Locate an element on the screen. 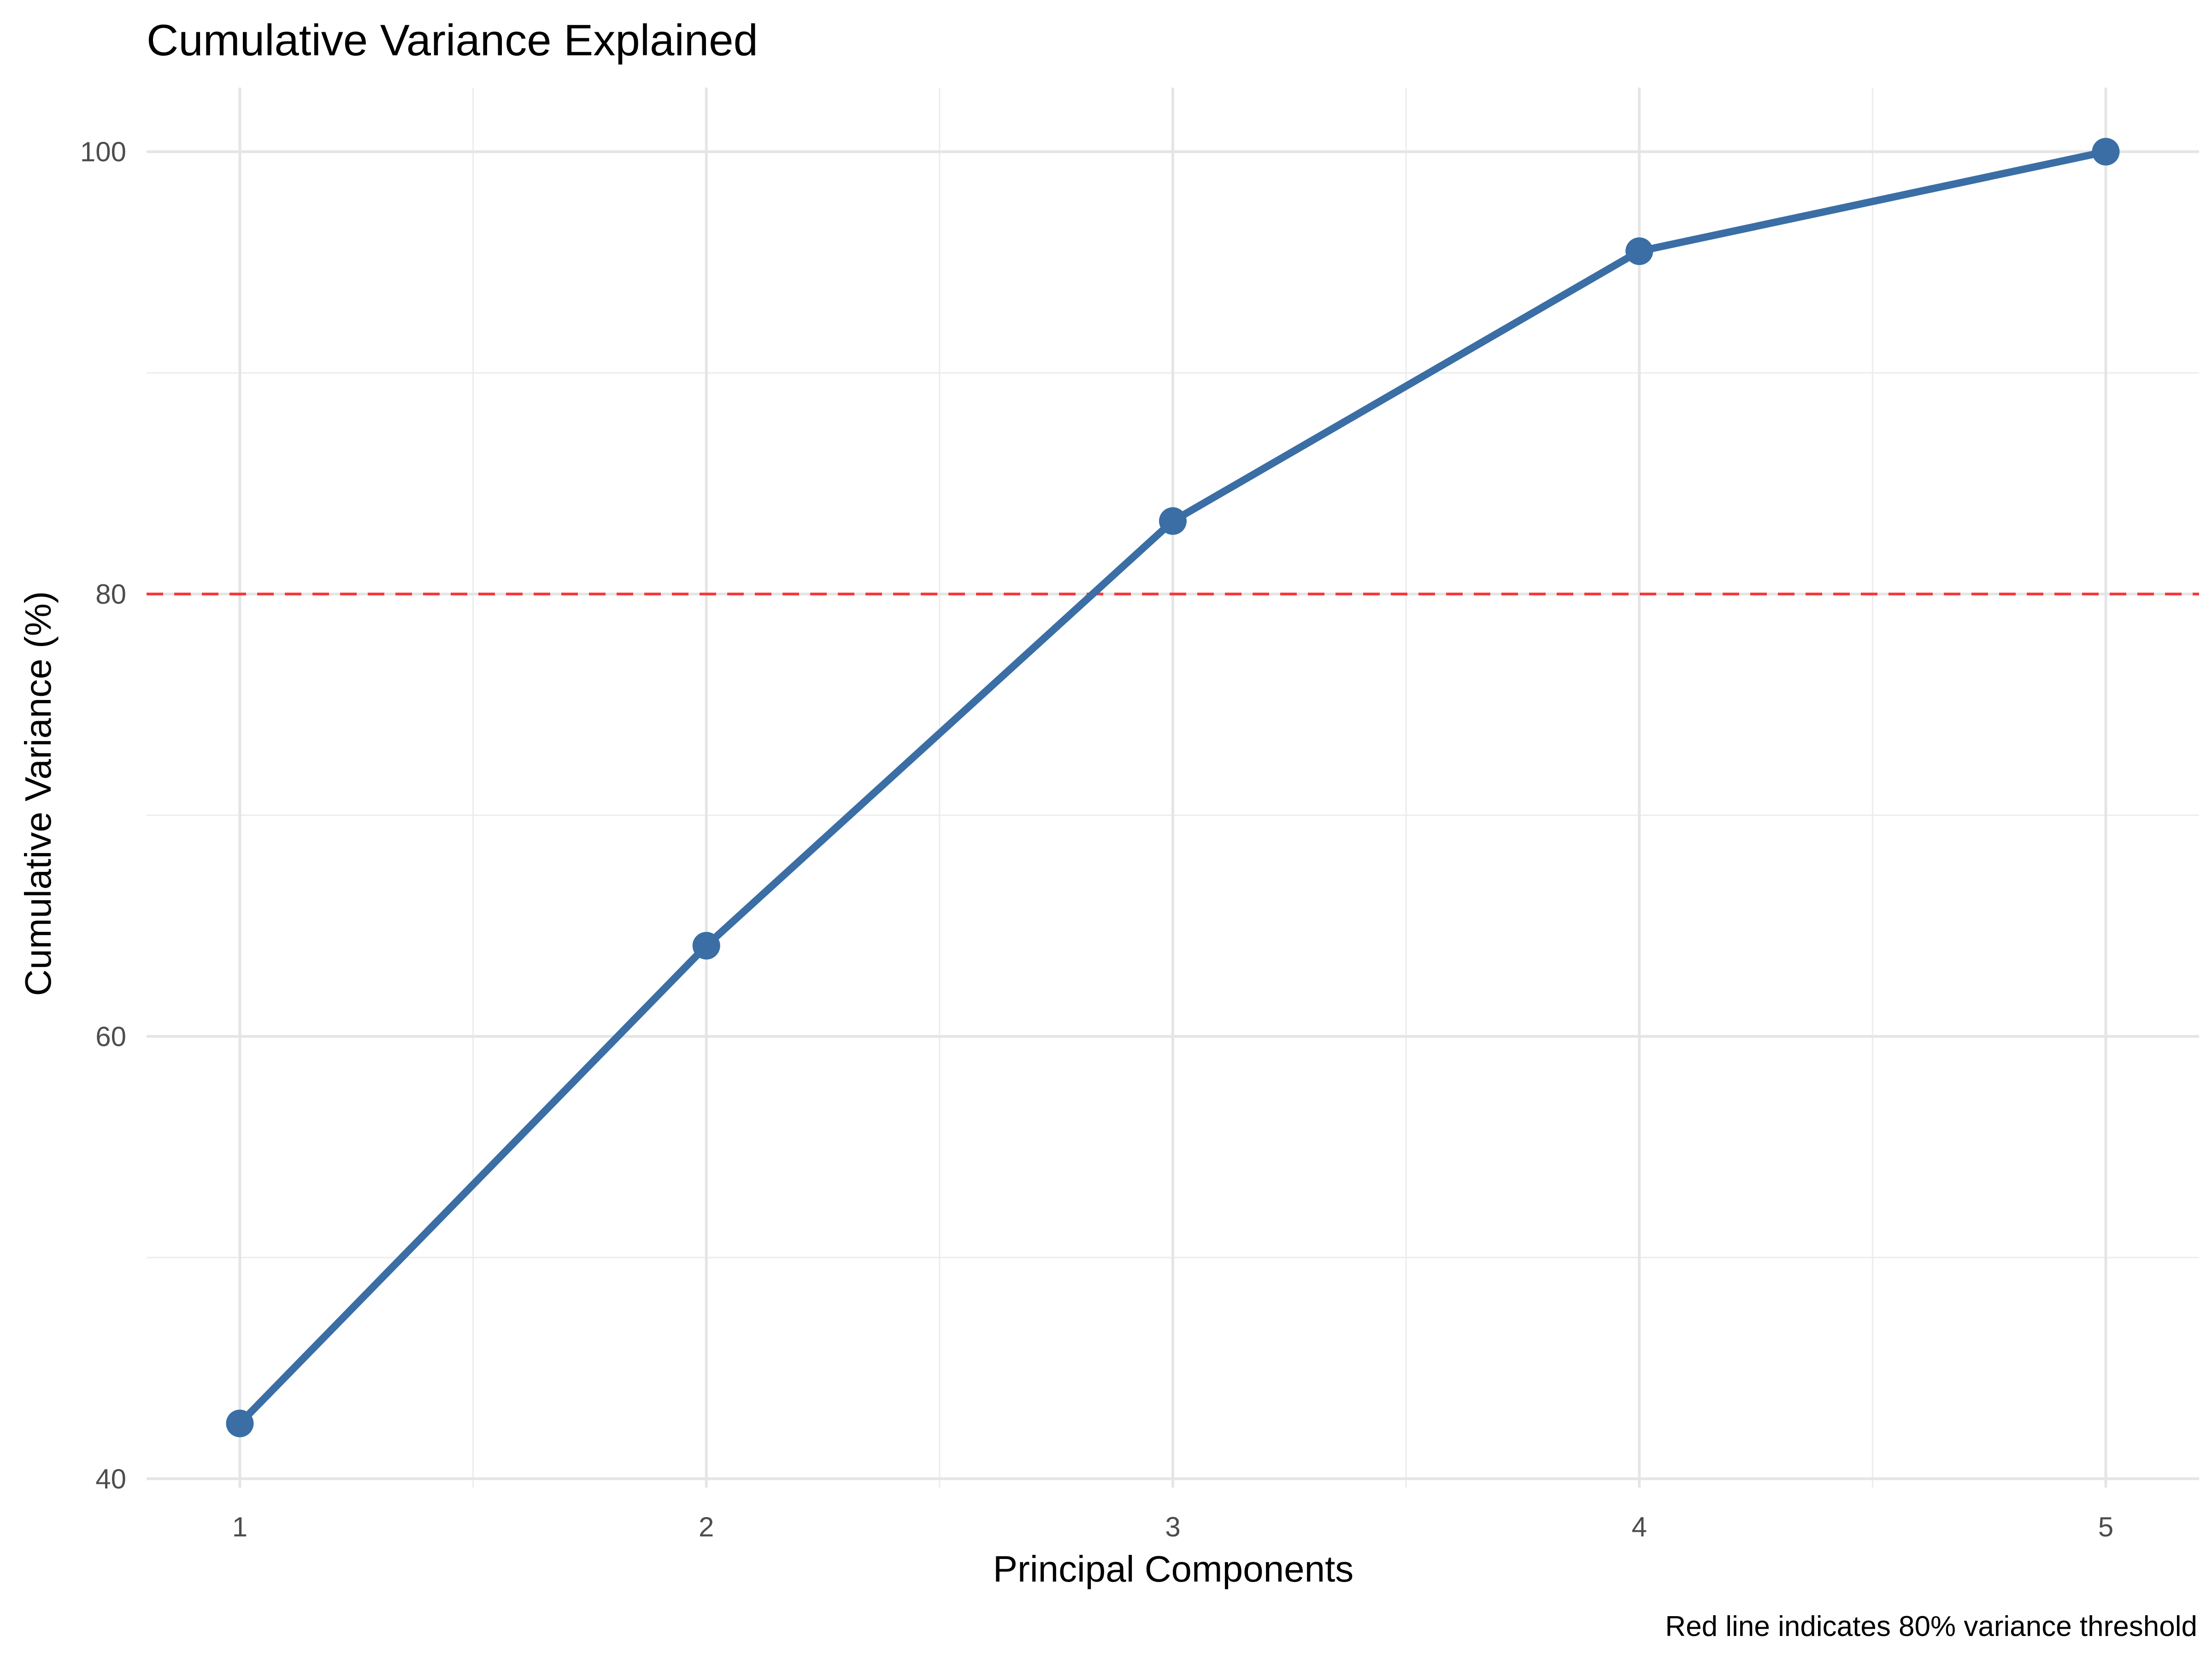  y-tick-label: 100 is located at coordinates (103, 151).